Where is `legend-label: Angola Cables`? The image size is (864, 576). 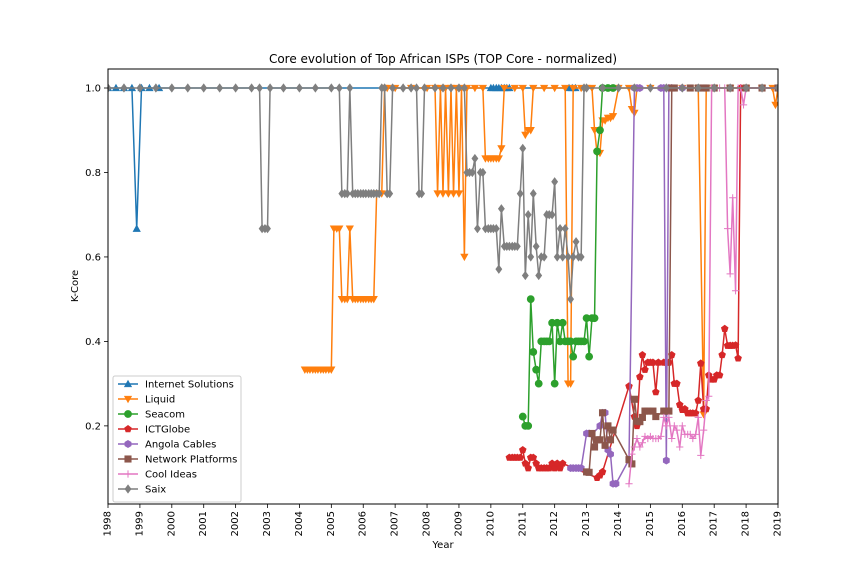 legend-label: Angola Cables is located at coordinates (180, 445).